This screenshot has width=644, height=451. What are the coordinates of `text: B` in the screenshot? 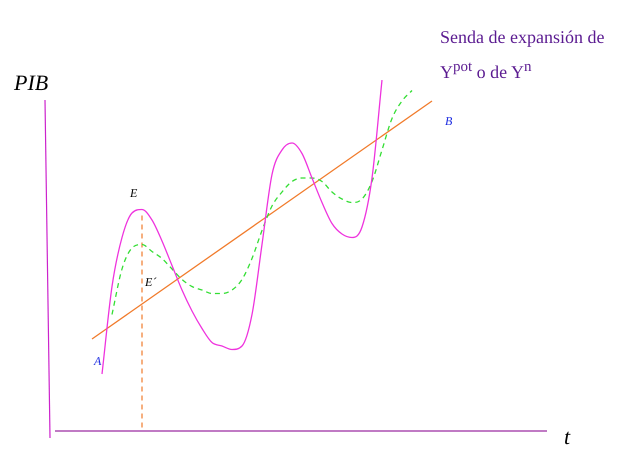 It's located at (449, 121).